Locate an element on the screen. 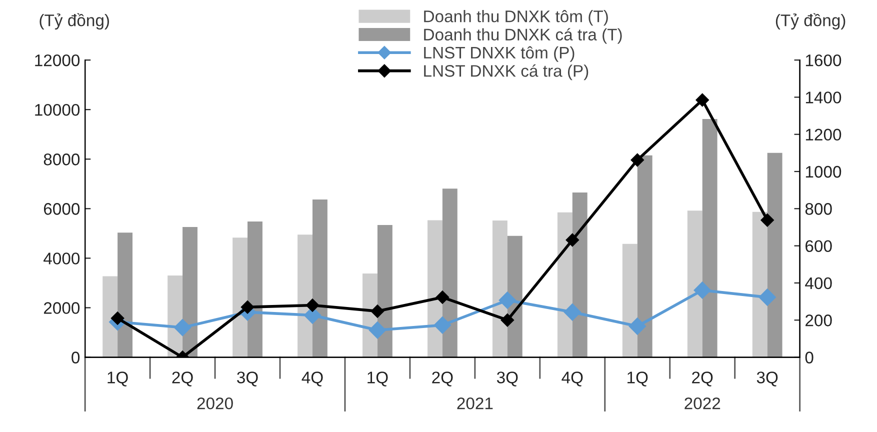 Image resolution: width=877 pixels, height=432 pixels. y-tick-label: 0 is located at coordinates (76, 358).